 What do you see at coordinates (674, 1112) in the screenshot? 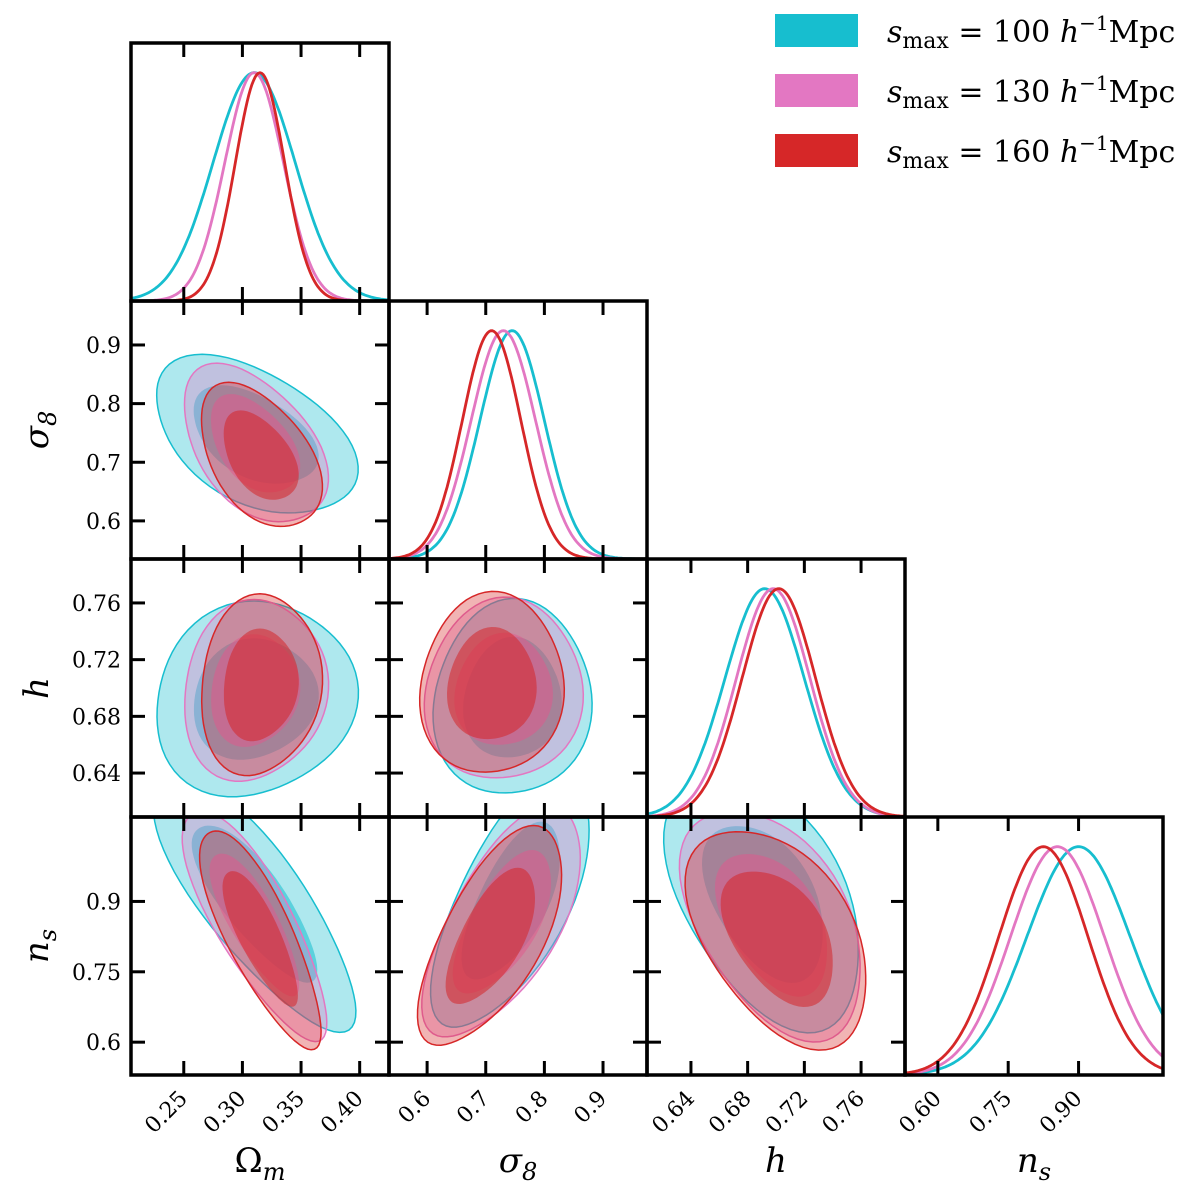
I see `x-tick-label-h: 0.64` at bounding box center [674, 1112].